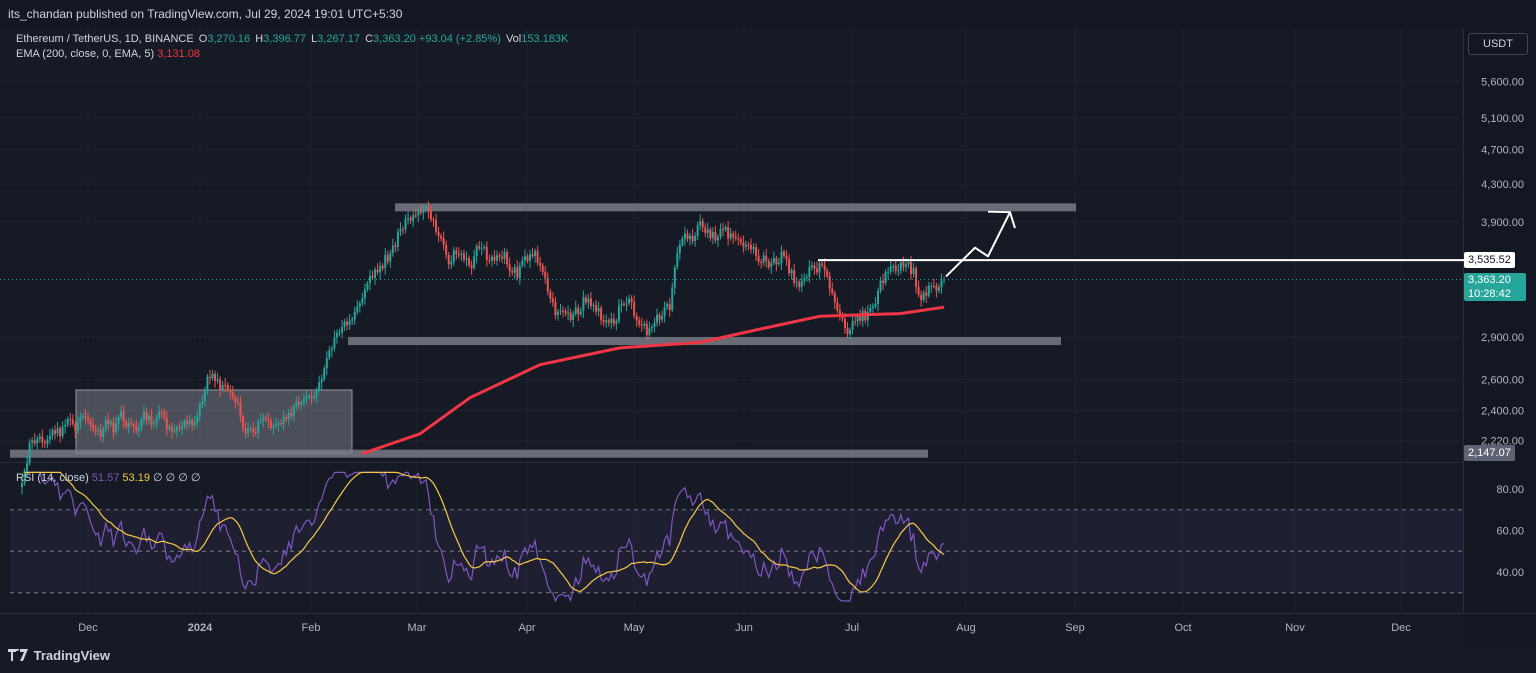 The height and width of the screenshot is (673, 1536). I want to click on ema-legend-line: EMA (200, close, 0, EMA, 5) 3,131.08, so click(292, 54).